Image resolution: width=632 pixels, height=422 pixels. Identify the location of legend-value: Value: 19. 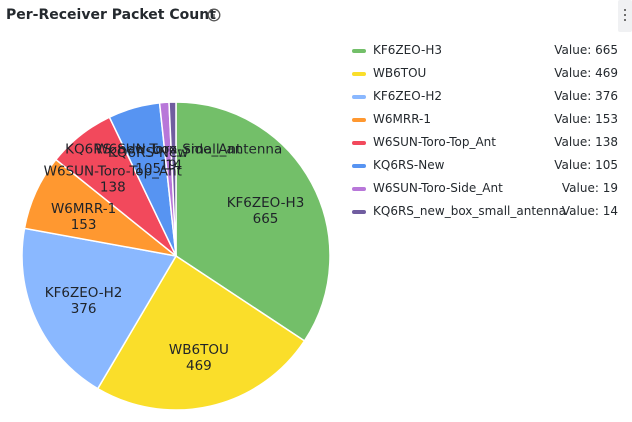
(589, 188).